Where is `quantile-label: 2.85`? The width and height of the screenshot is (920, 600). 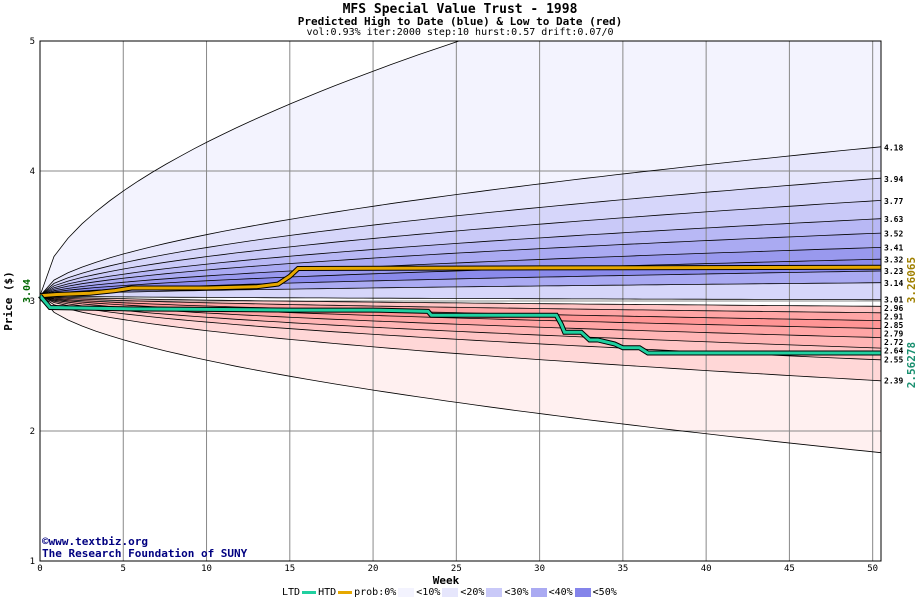 quantile-label: 2.85 is located at coordinates (893, 325).